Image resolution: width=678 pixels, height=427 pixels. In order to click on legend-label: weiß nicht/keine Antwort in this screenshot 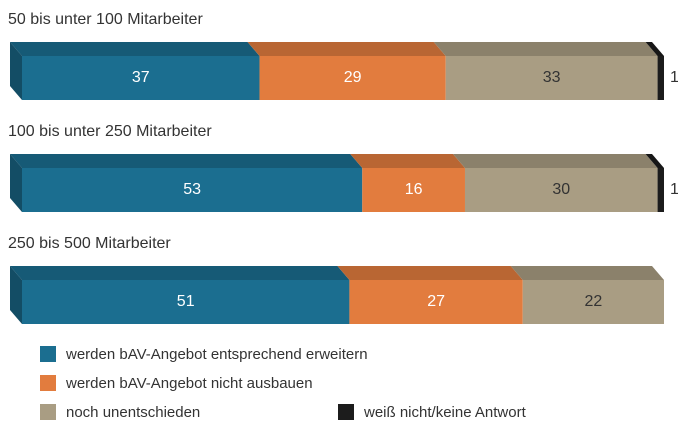, I will do `click(445, 412)`.